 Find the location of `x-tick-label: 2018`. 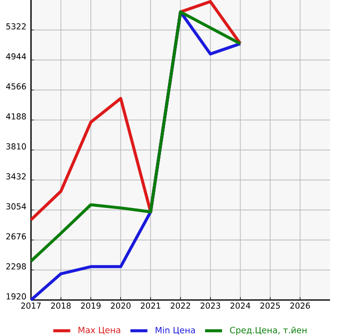

x-tick-label: 2018 is located at coordinates (61, 305).